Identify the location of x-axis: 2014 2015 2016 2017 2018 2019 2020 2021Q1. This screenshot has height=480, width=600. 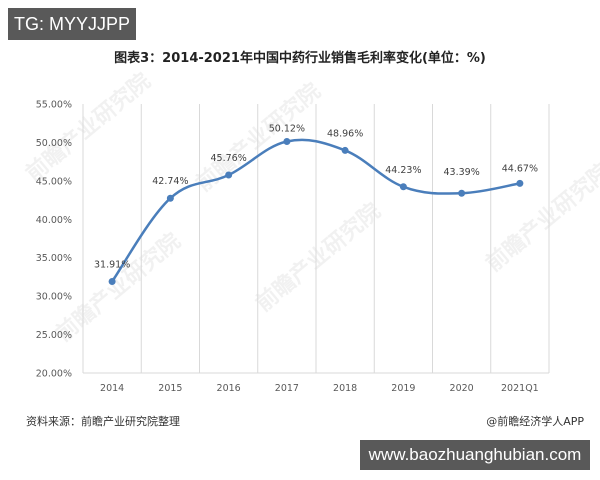
(319, 388).